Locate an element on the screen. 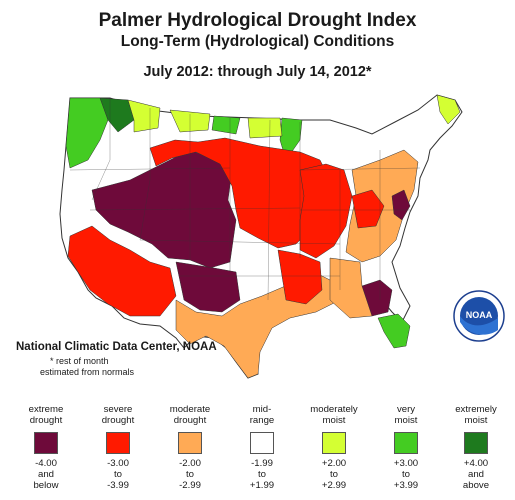 This screenshot has width=515, height=500. legend-range: -1.99 is located at coordinates (262, 463).